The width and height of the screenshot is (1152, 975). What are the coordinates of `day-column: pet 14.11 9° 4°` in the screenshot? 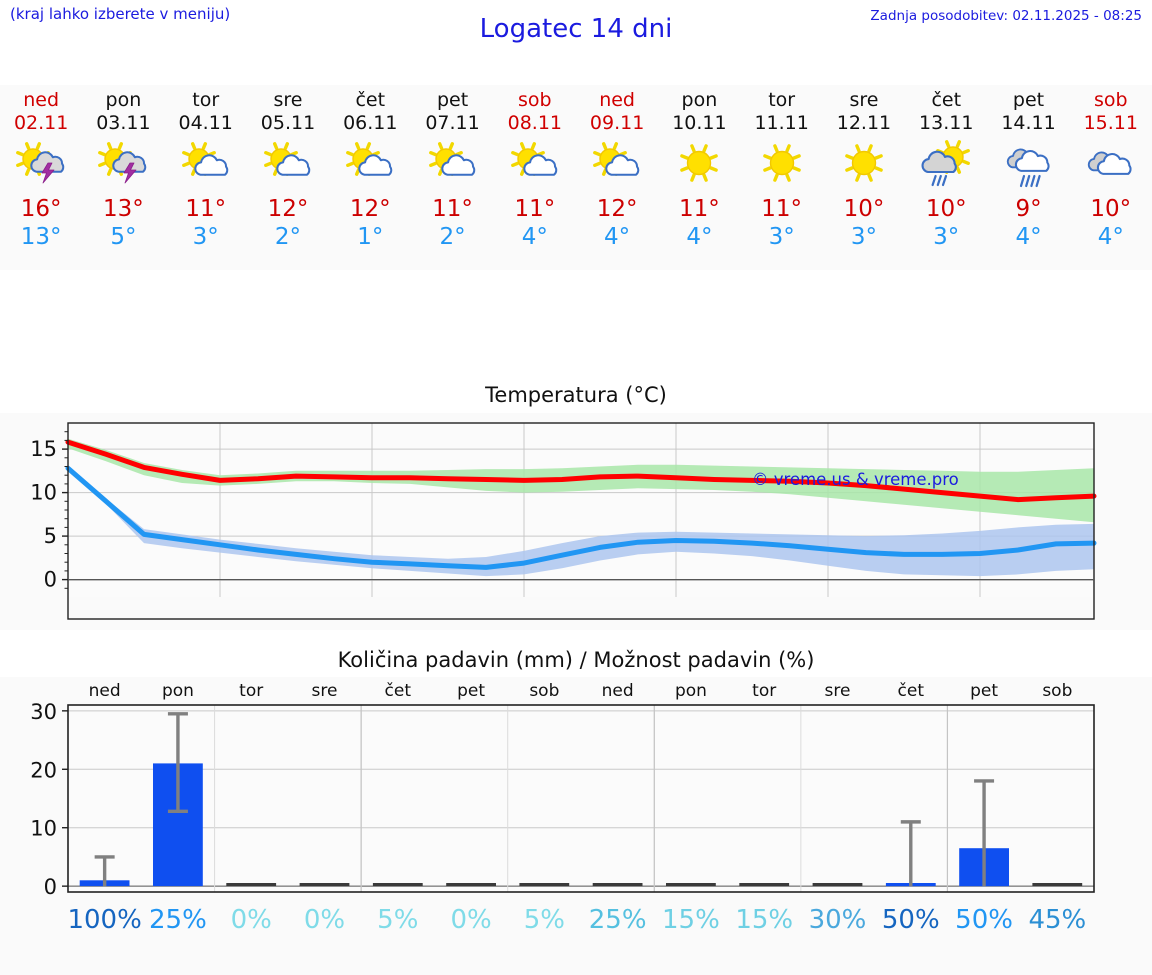 It's located at (1028, 177).